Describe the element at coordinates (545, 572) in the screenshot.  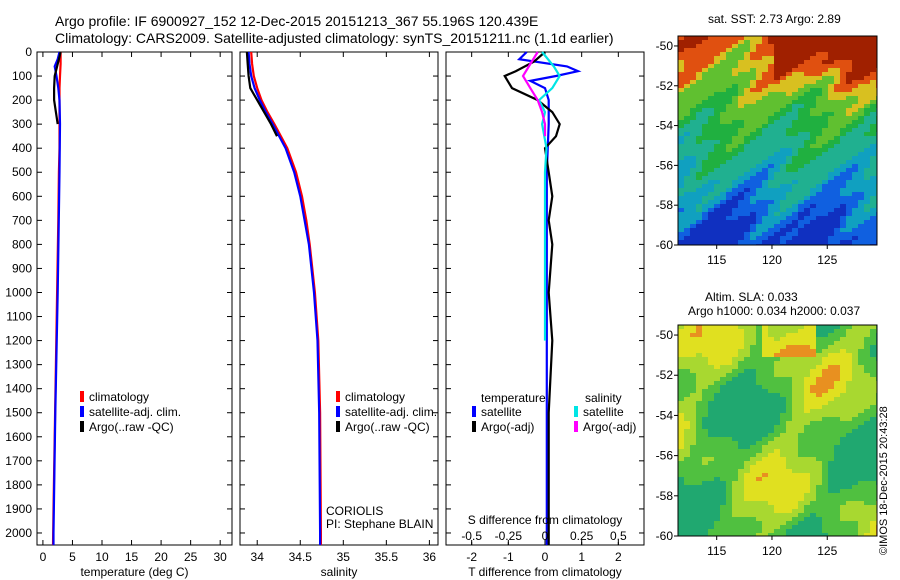
I see `difference-x-axis-label: T difference from climatology` at that location.